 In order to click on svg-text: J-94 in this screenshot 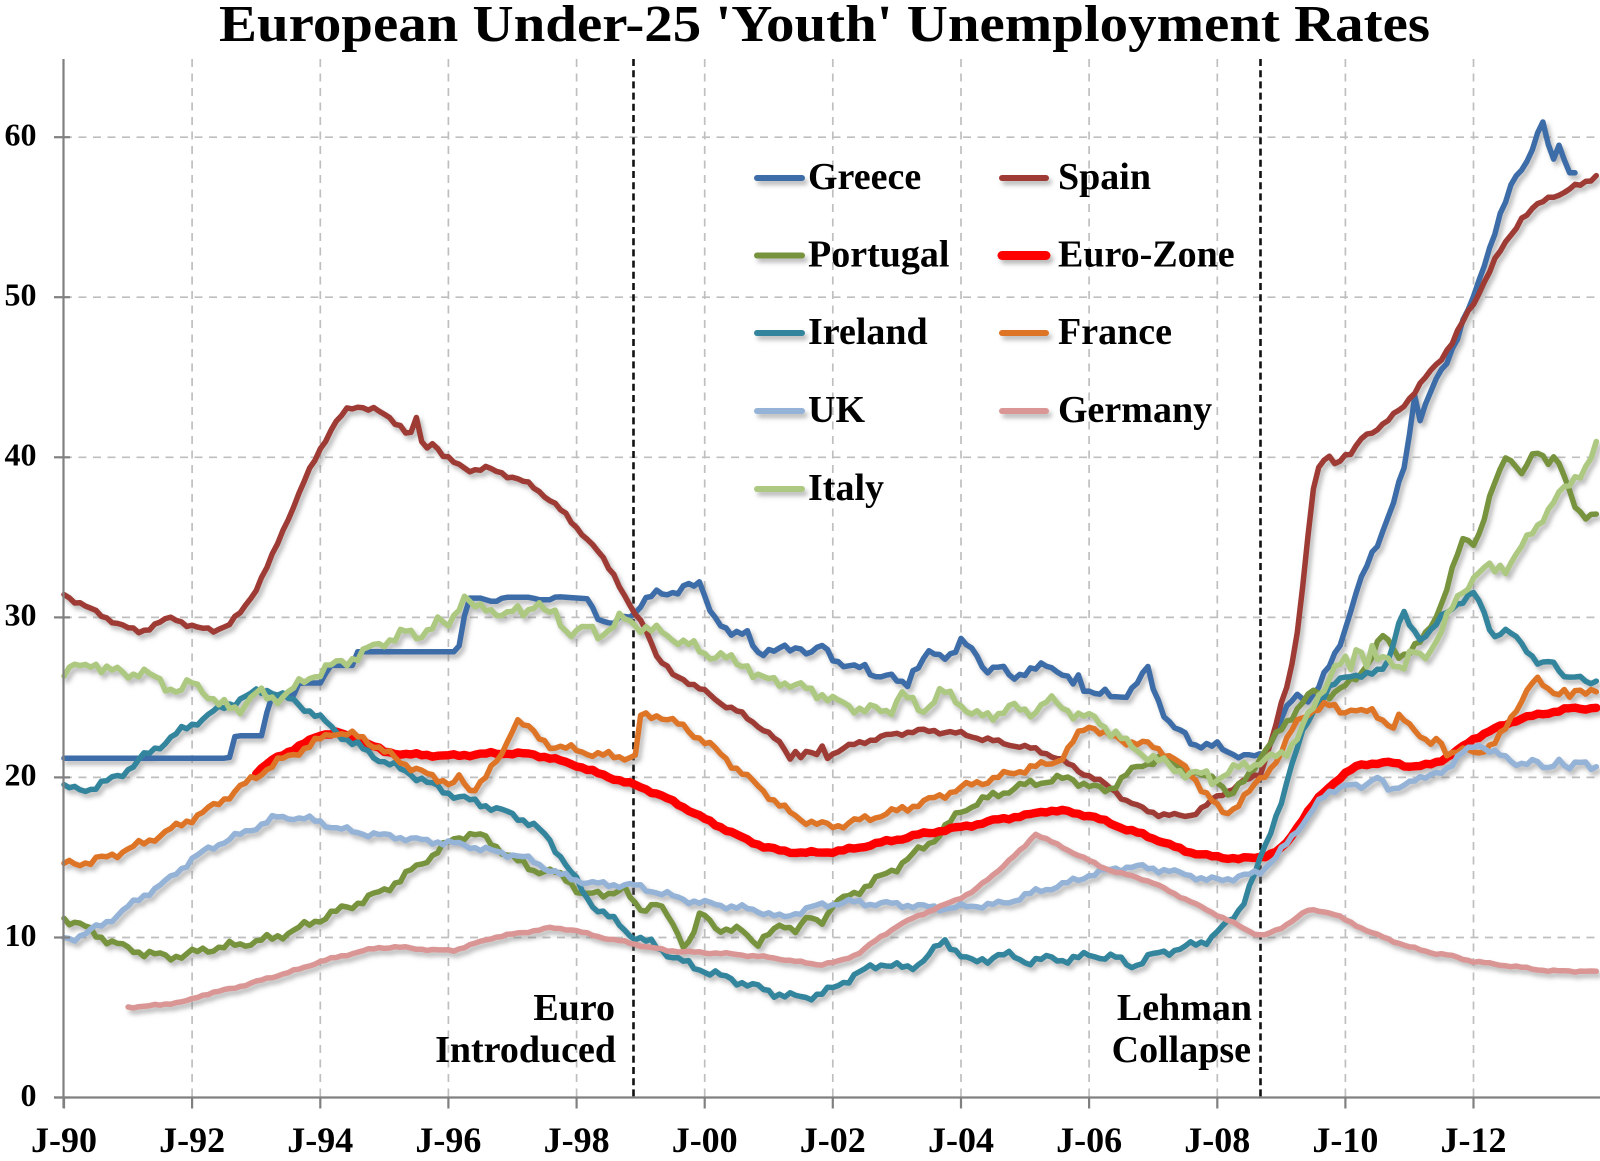, I will do `click(320, 1140)`.